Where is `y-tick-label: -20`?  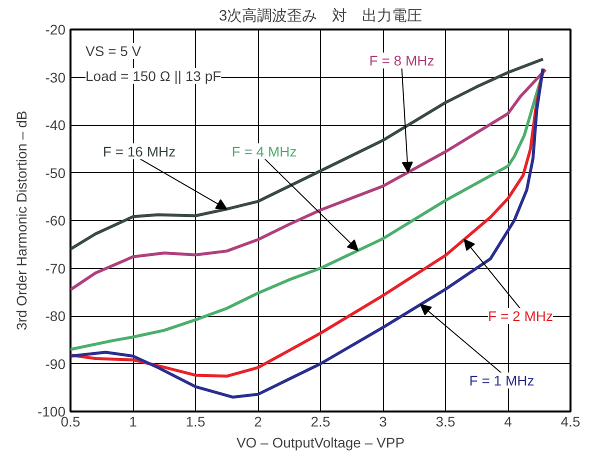 y-tick-label: -20 is located at coordinates (55, 30).